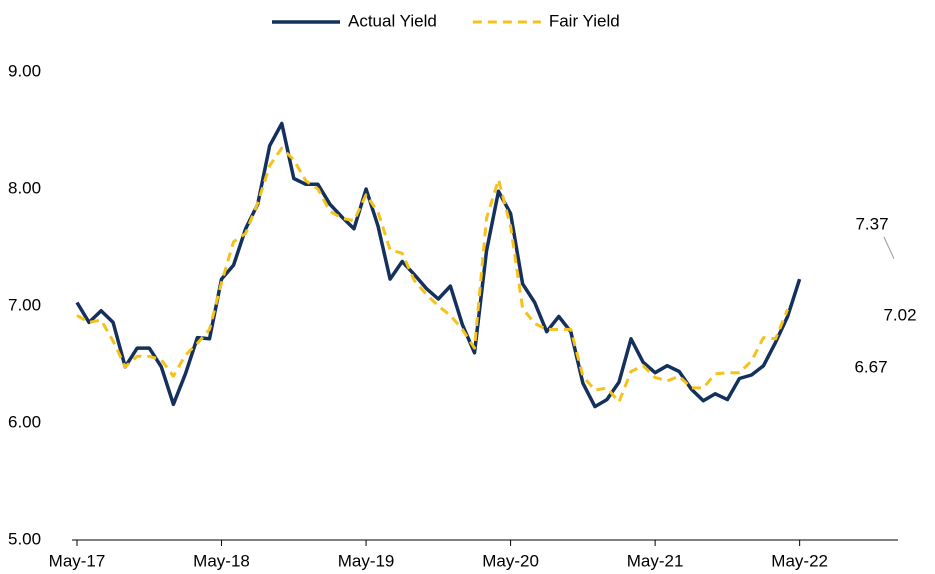 The width and height of the screenshot is (935, 574). I want to click on x-tick-label: May-17, so click(77, 560).